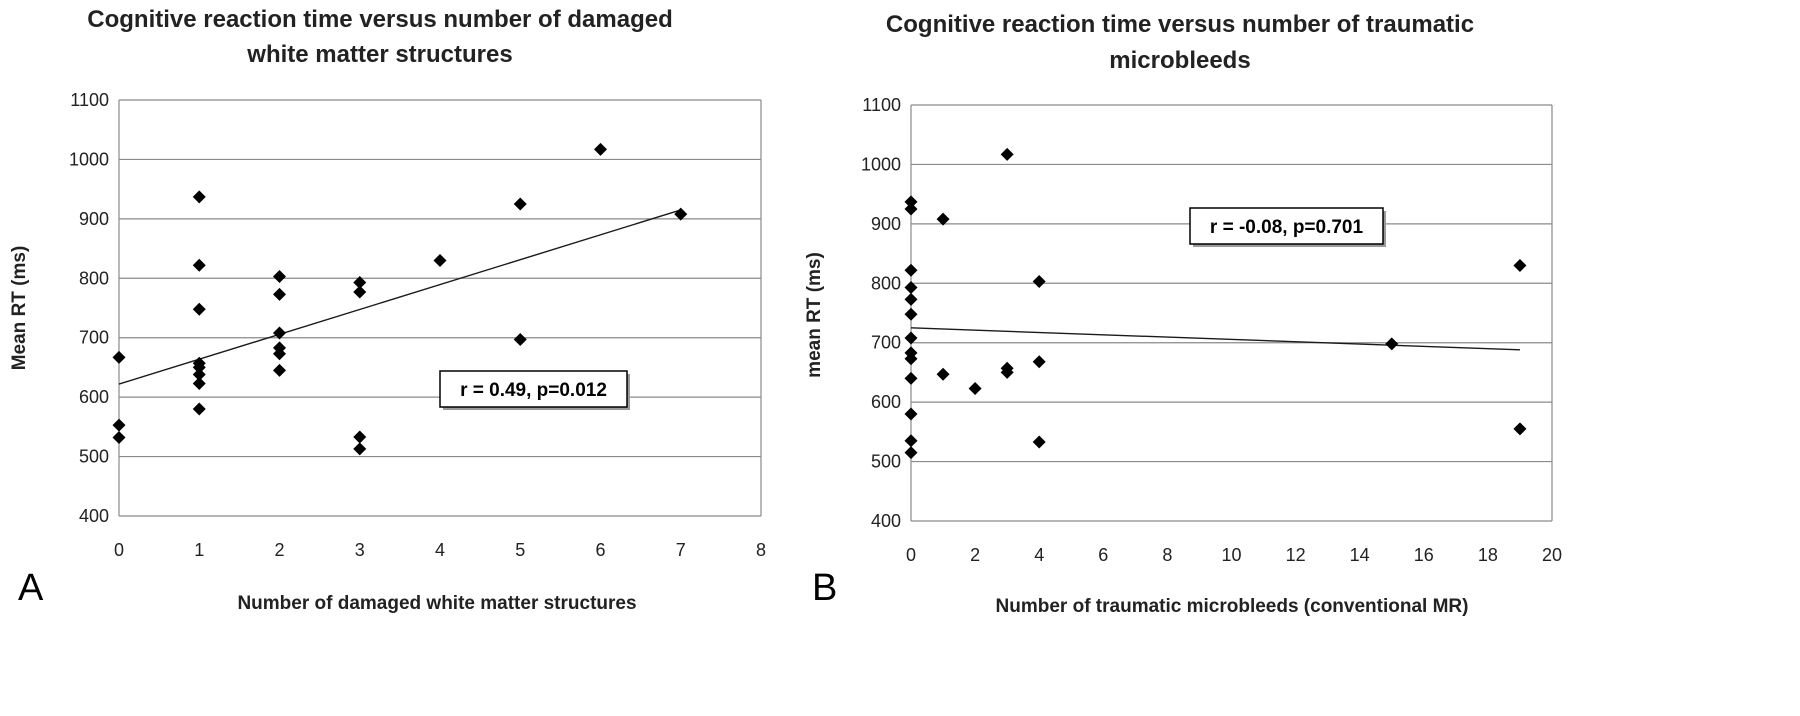 The width and height of the screenshot is (1800, 716). I want to click on y-axis-title: Mean RT (ms), so click(19, 308).